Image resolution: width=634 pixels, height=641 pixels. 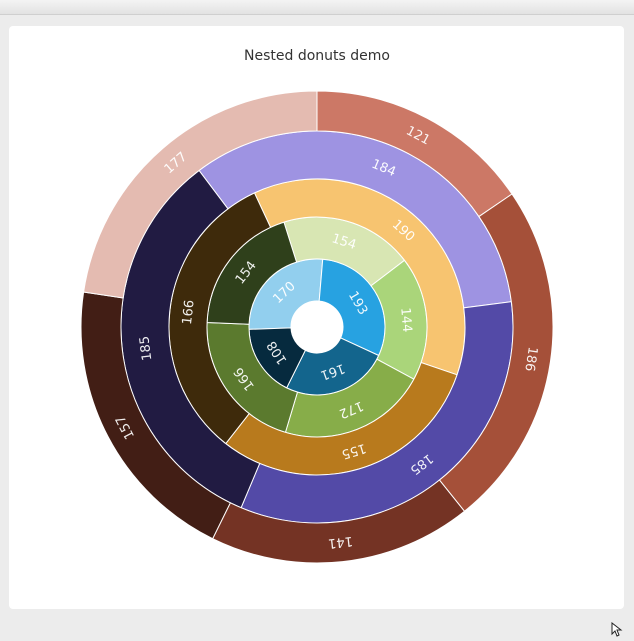 What do you see at coordinates (354, 450) in the screenshot?
I see `ring-3-slice-2-label: 155` at bounding box center [354, 450].